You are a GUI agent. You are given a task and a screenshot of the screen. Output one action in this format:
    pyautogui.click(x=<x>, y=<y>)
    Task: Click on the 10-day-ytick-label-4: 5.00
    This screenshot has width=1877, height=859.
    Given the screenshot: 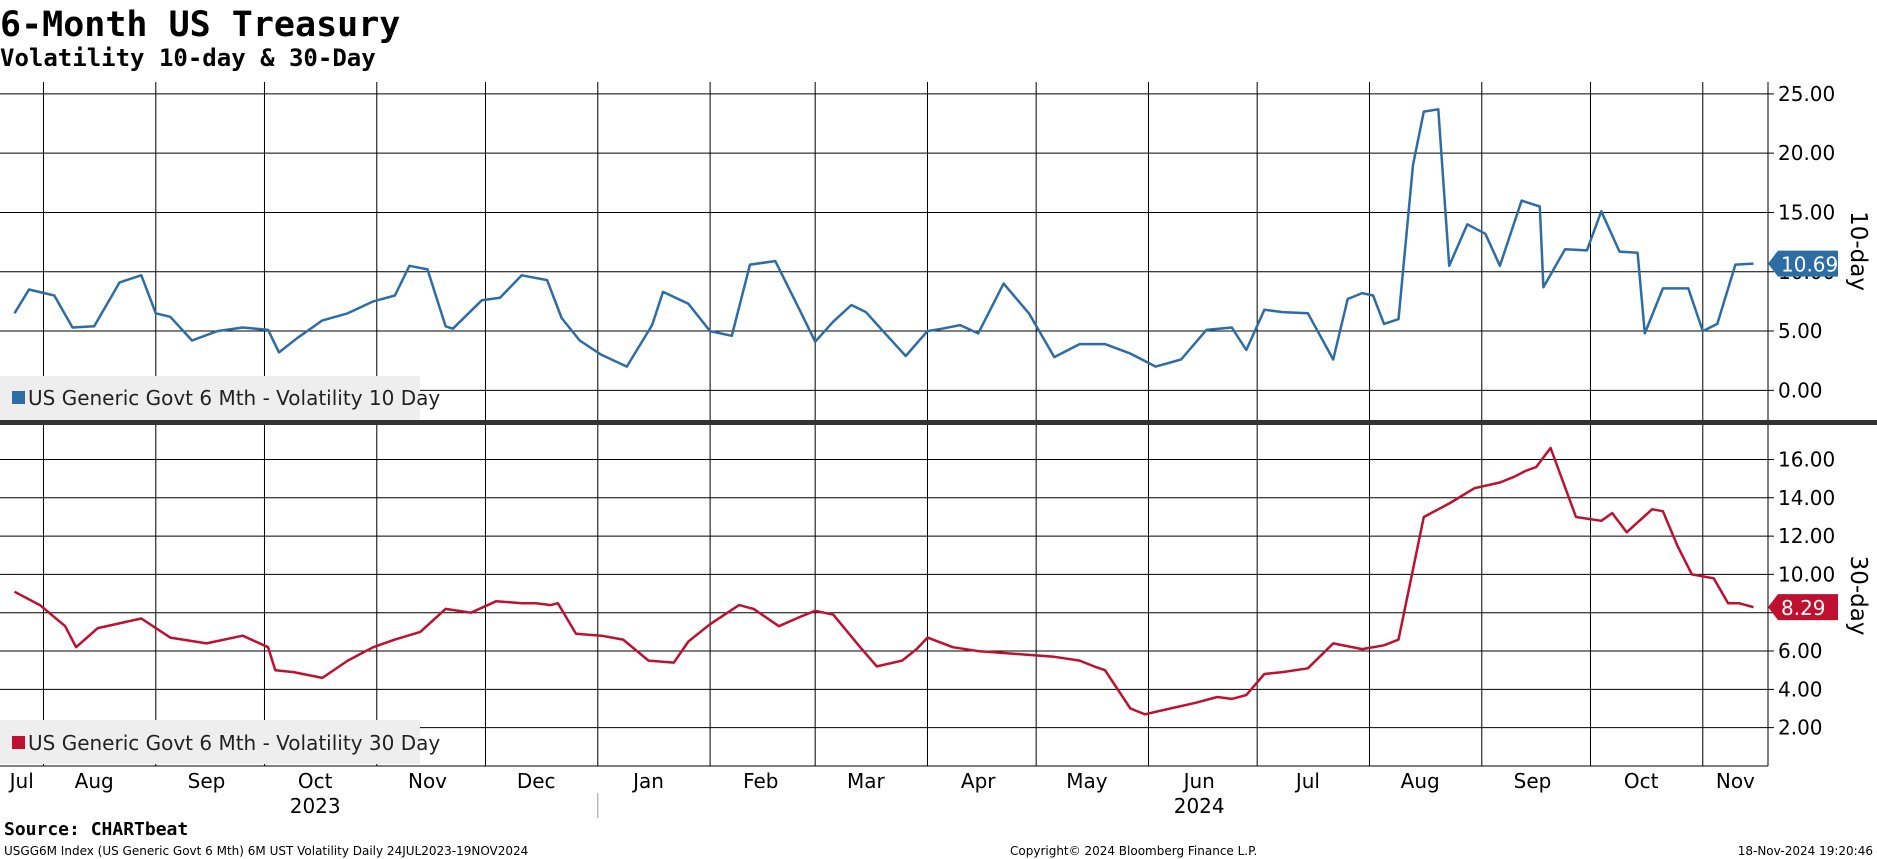 What is the action you would take?
    pyautogui.click(x=1800, y=331)
    